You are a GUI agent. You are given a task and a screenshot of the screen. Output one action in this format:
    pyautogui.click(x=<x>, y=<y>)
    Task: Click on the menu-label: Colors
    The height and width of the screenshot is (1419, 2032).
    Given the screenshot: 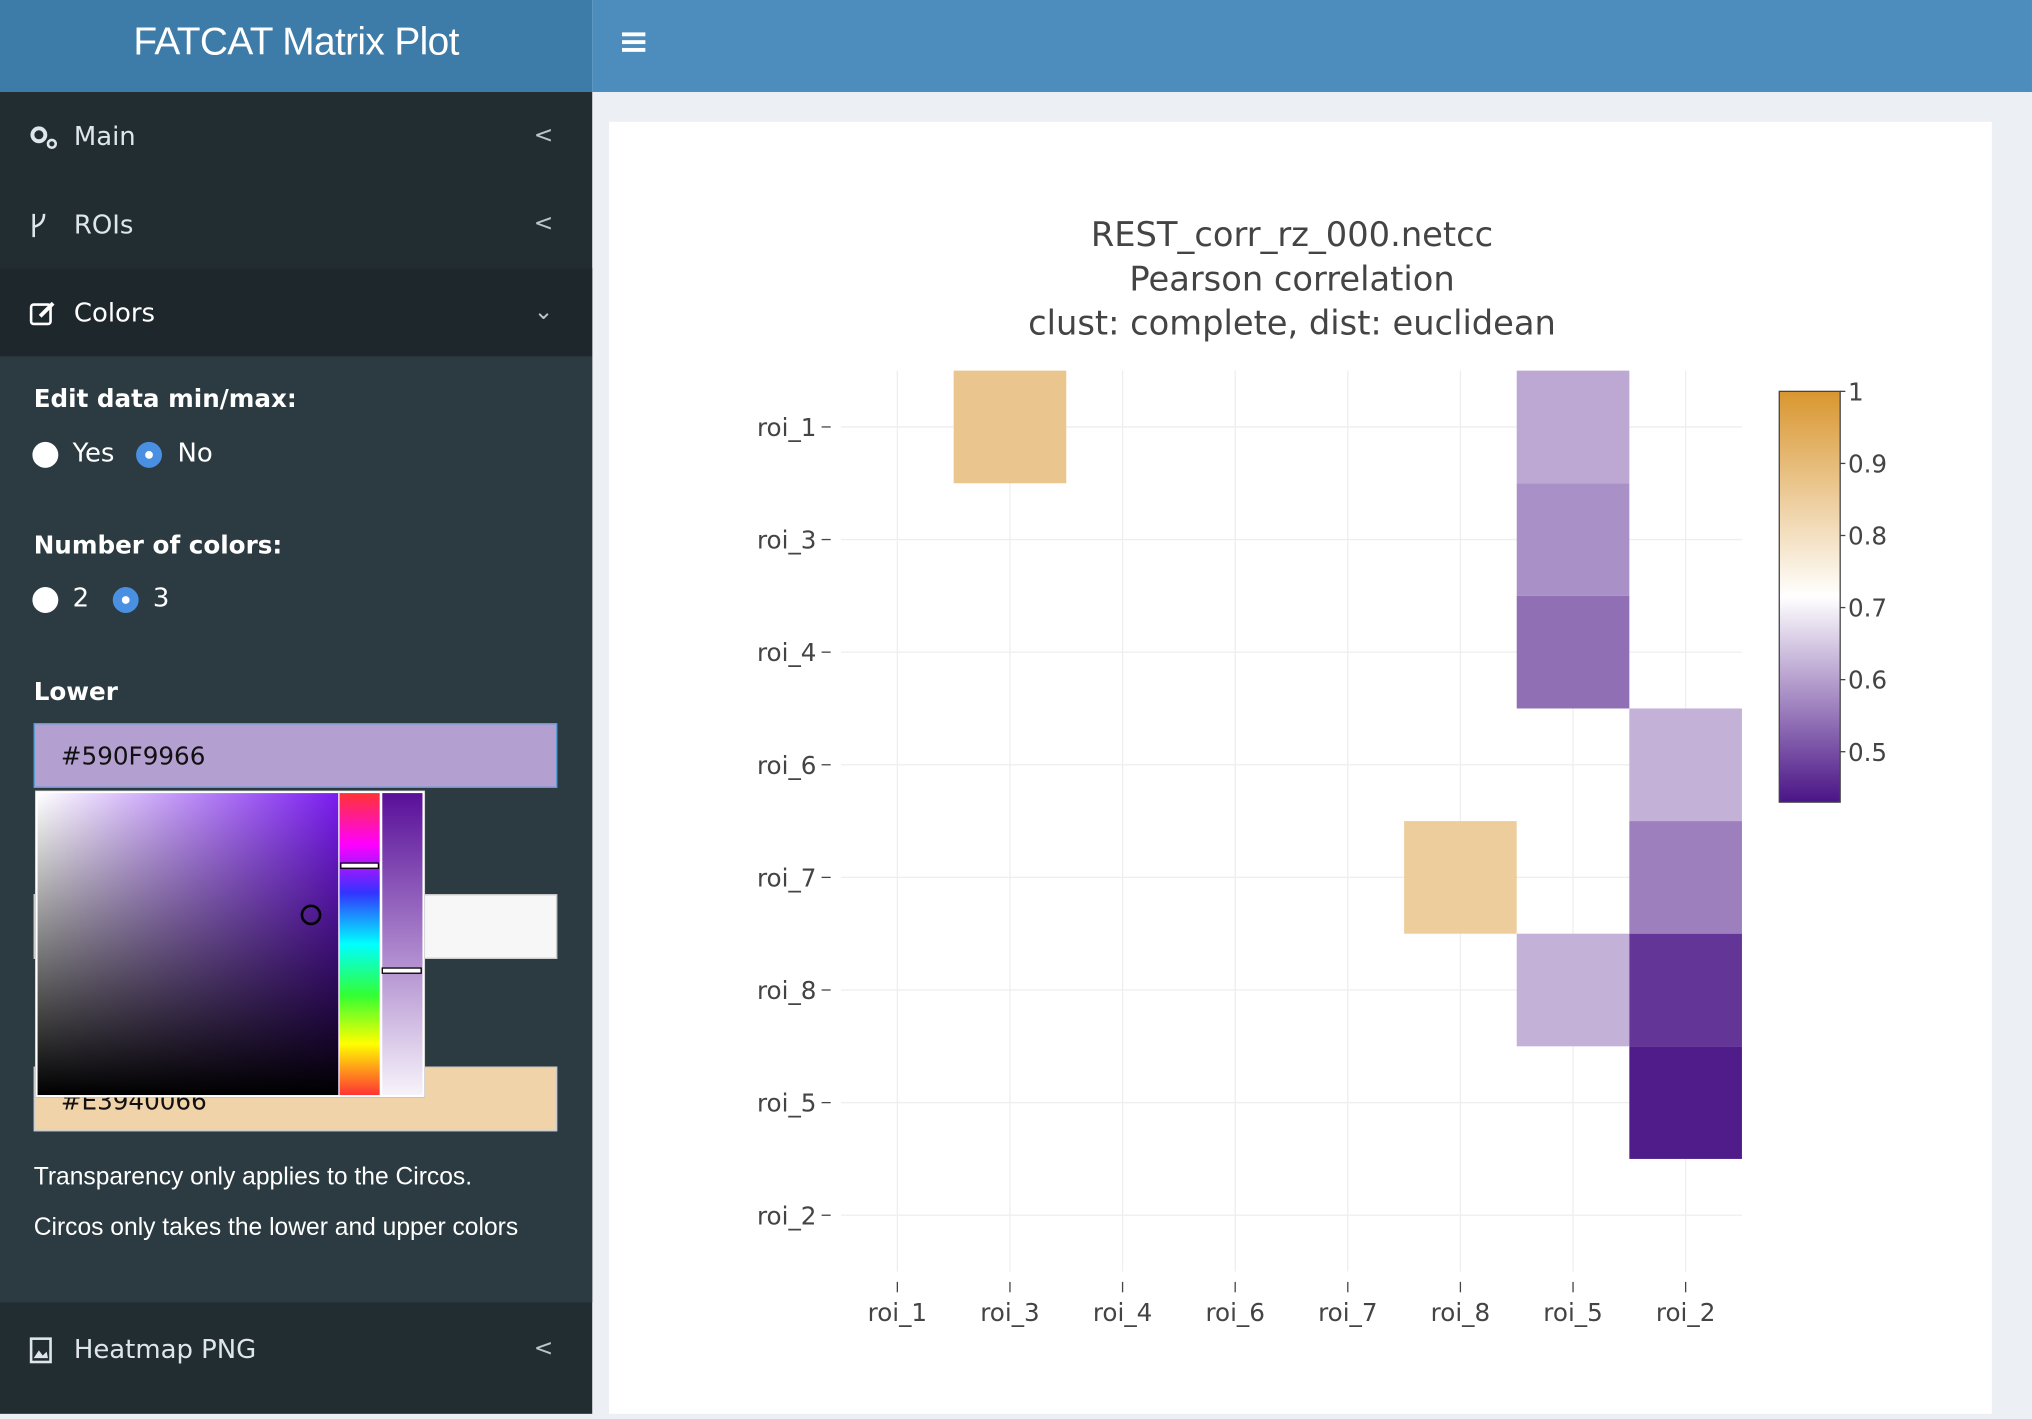 What is the action you would take?
    pyautogui.click(x=114, y=312)
    